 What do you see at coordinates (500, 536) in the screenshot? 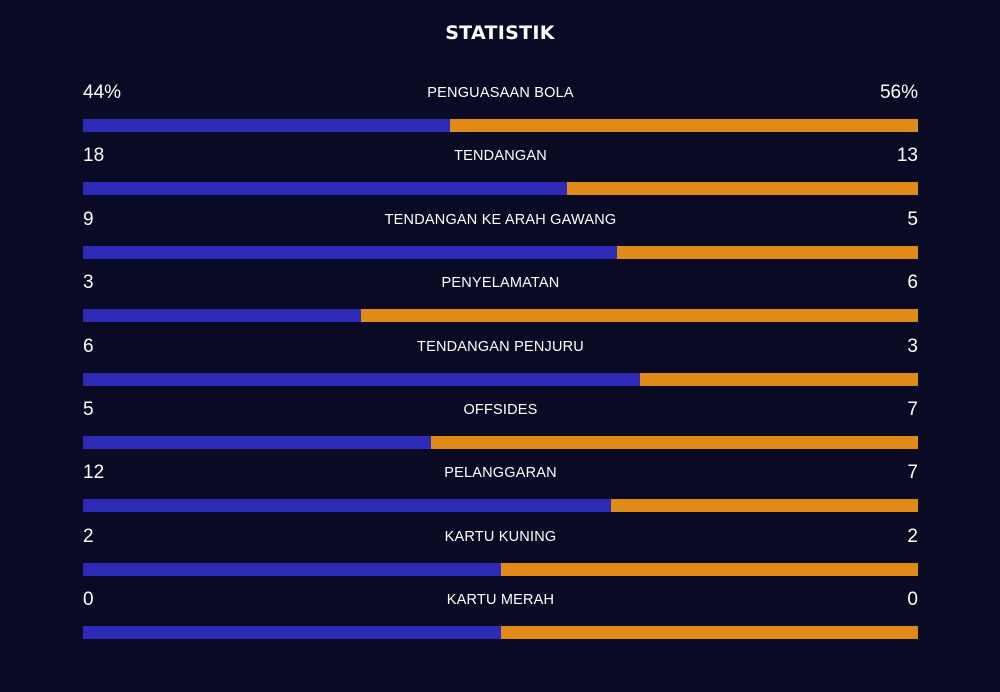
I see `stat-label: KARTU KUNING` at bounding box center [500, 536].